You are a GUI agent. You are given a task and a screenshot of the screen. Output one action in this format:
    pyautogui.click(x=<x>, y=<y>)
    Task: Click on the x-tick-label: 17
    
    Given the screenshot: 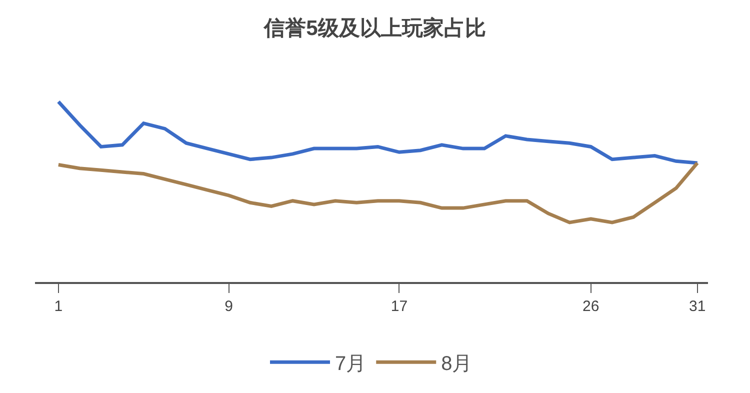 What is the action you would take?
    pyautogui.click(x=399, y=306)
    